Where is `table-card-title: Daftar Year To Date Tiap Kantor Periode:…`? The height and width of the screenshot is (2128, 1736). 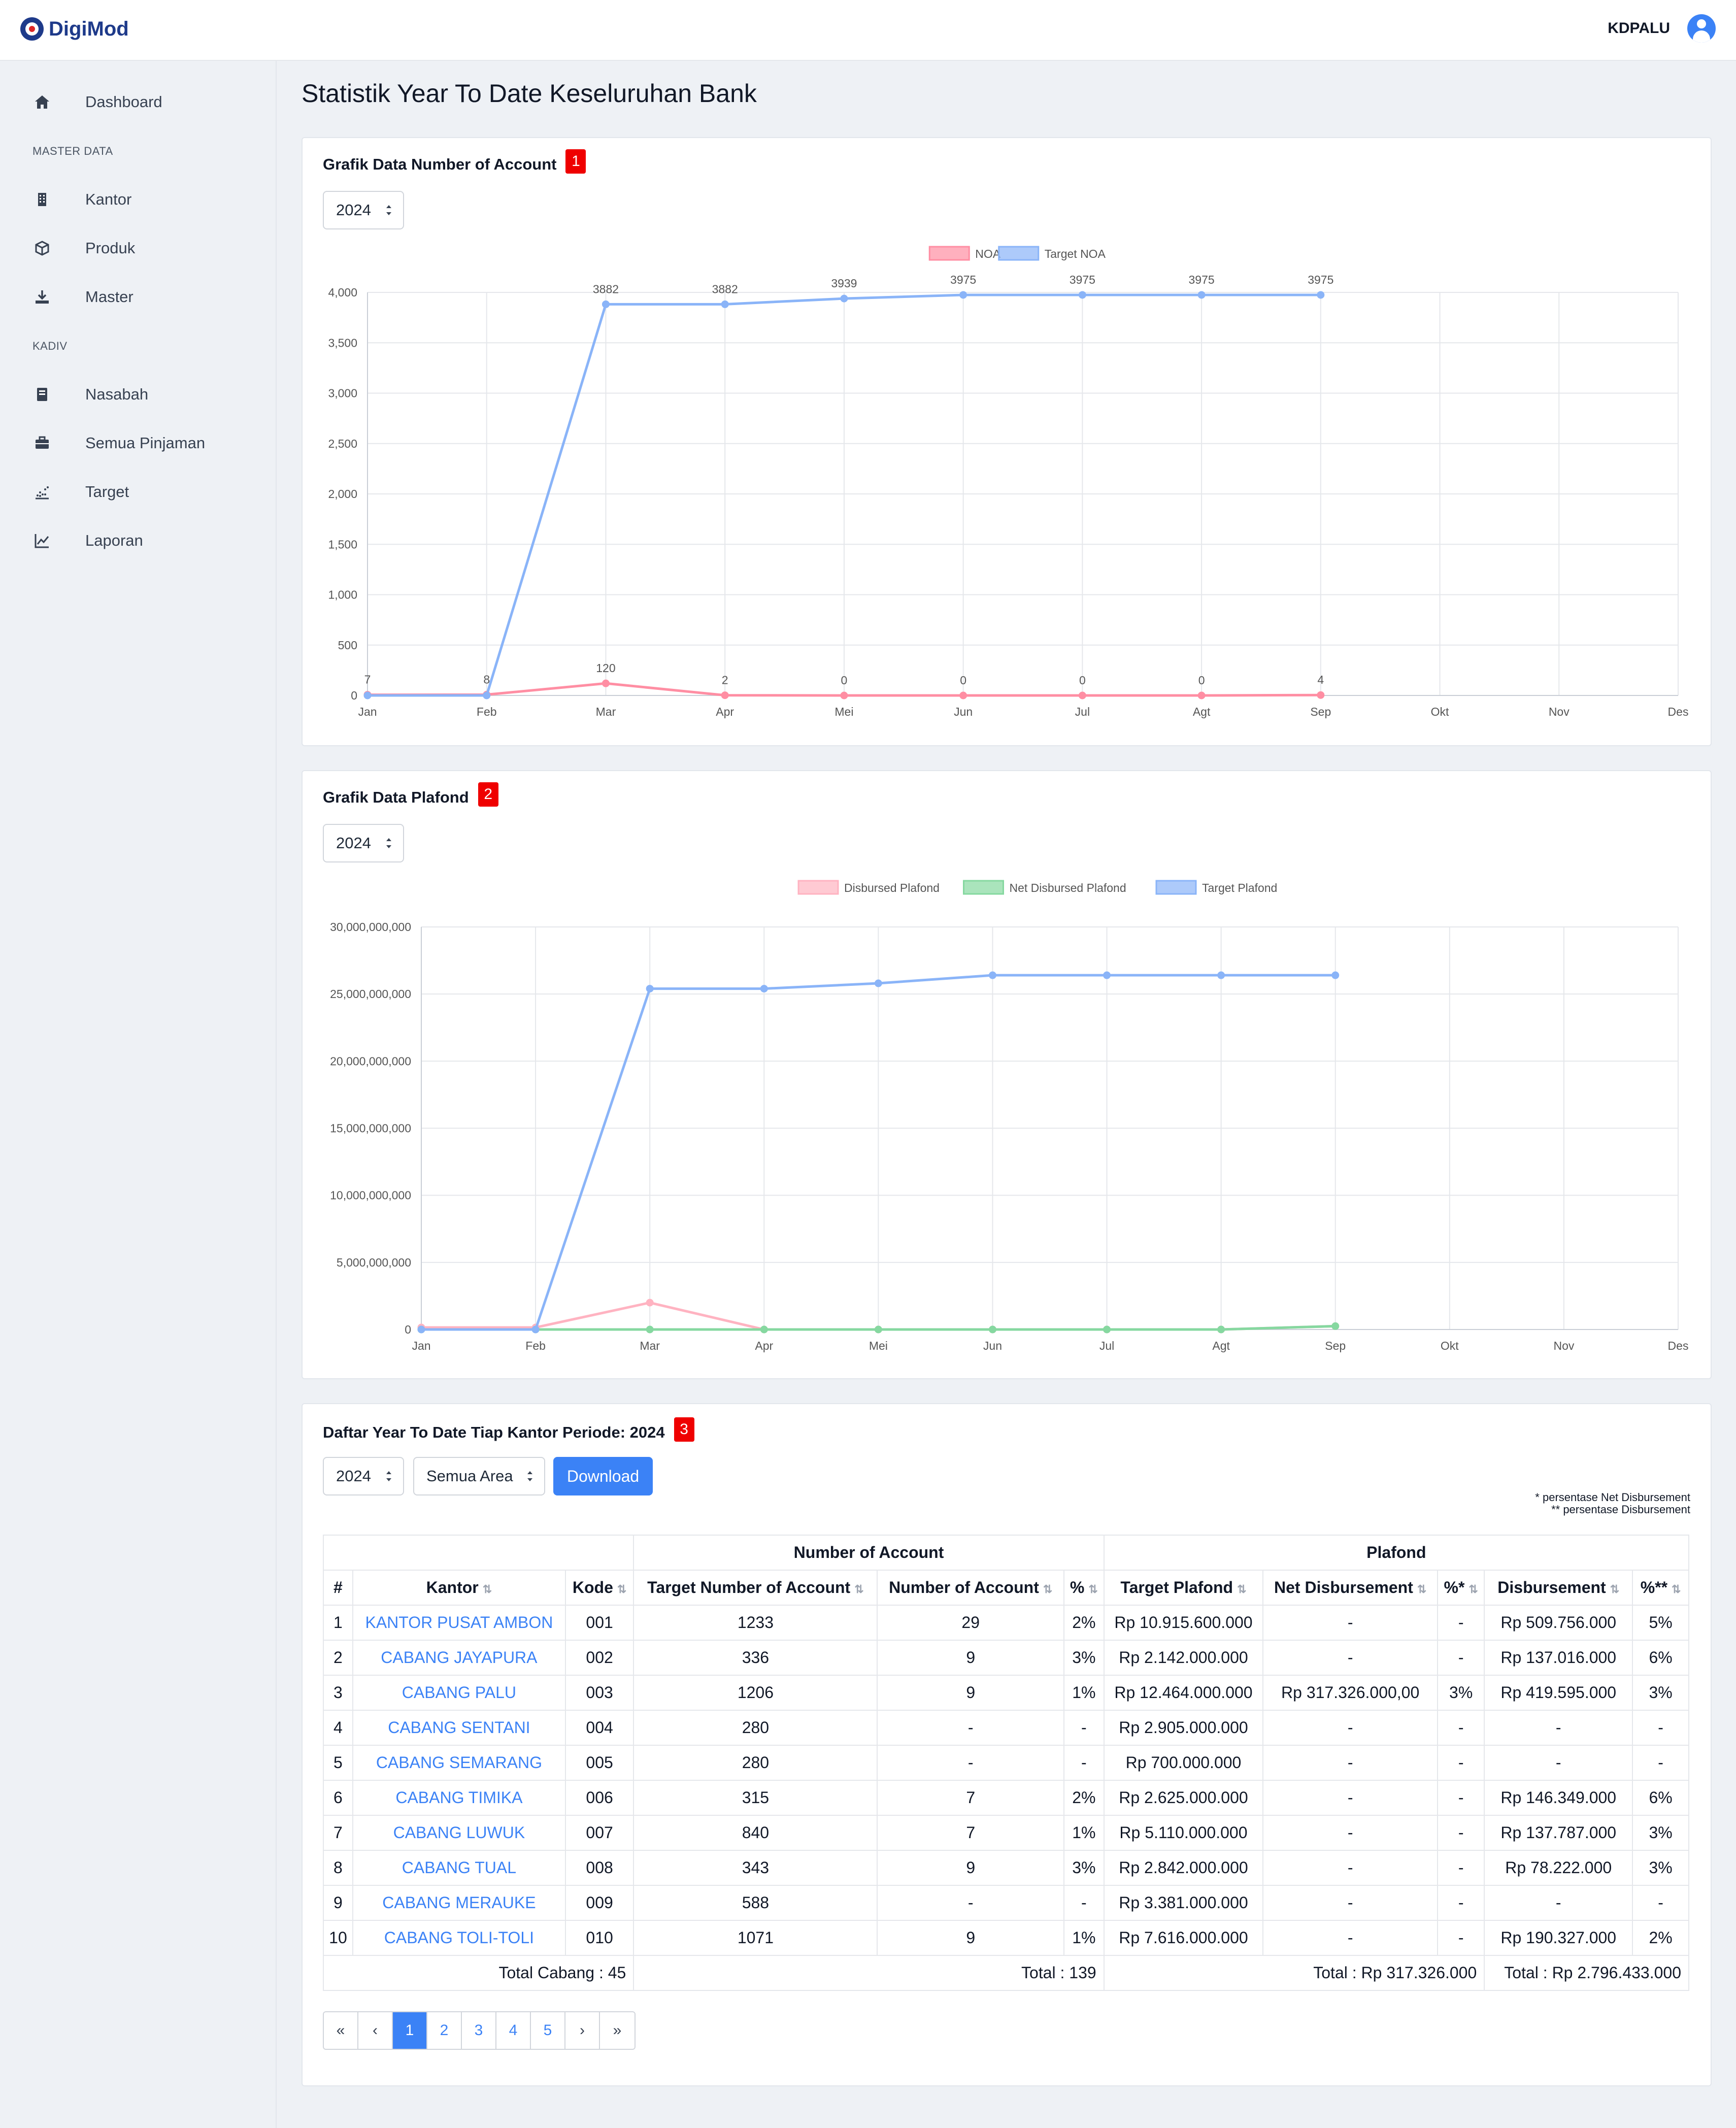 table-card-title: Daftar Year To Date Tiap Kantor Periode:… is located at coordinates (508, 1431).